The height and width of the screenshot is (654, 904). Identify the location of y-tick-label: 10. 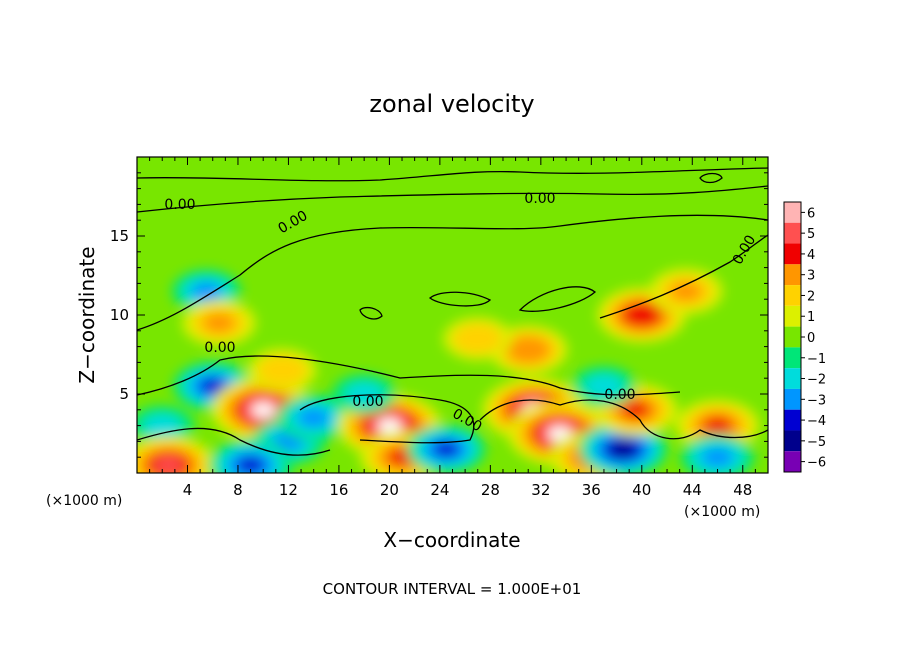
(119, 315).